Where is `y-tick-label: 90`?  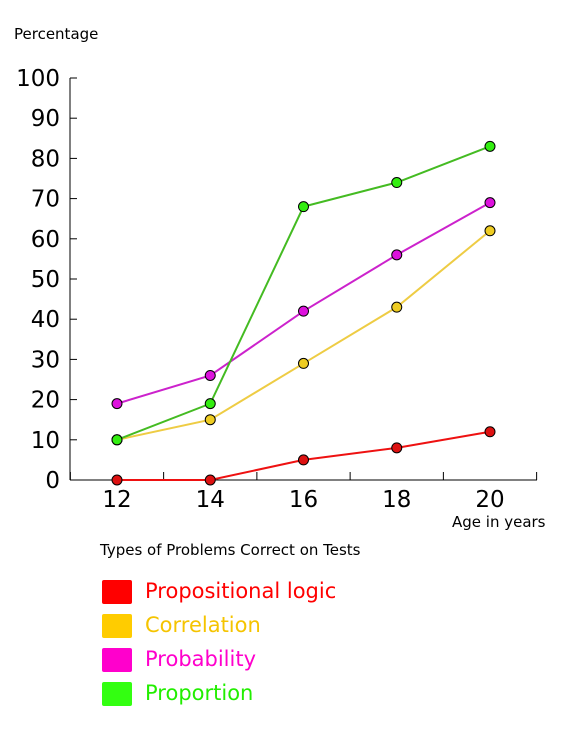
y-tick-label: 90 is located at coordinates (45, 119).